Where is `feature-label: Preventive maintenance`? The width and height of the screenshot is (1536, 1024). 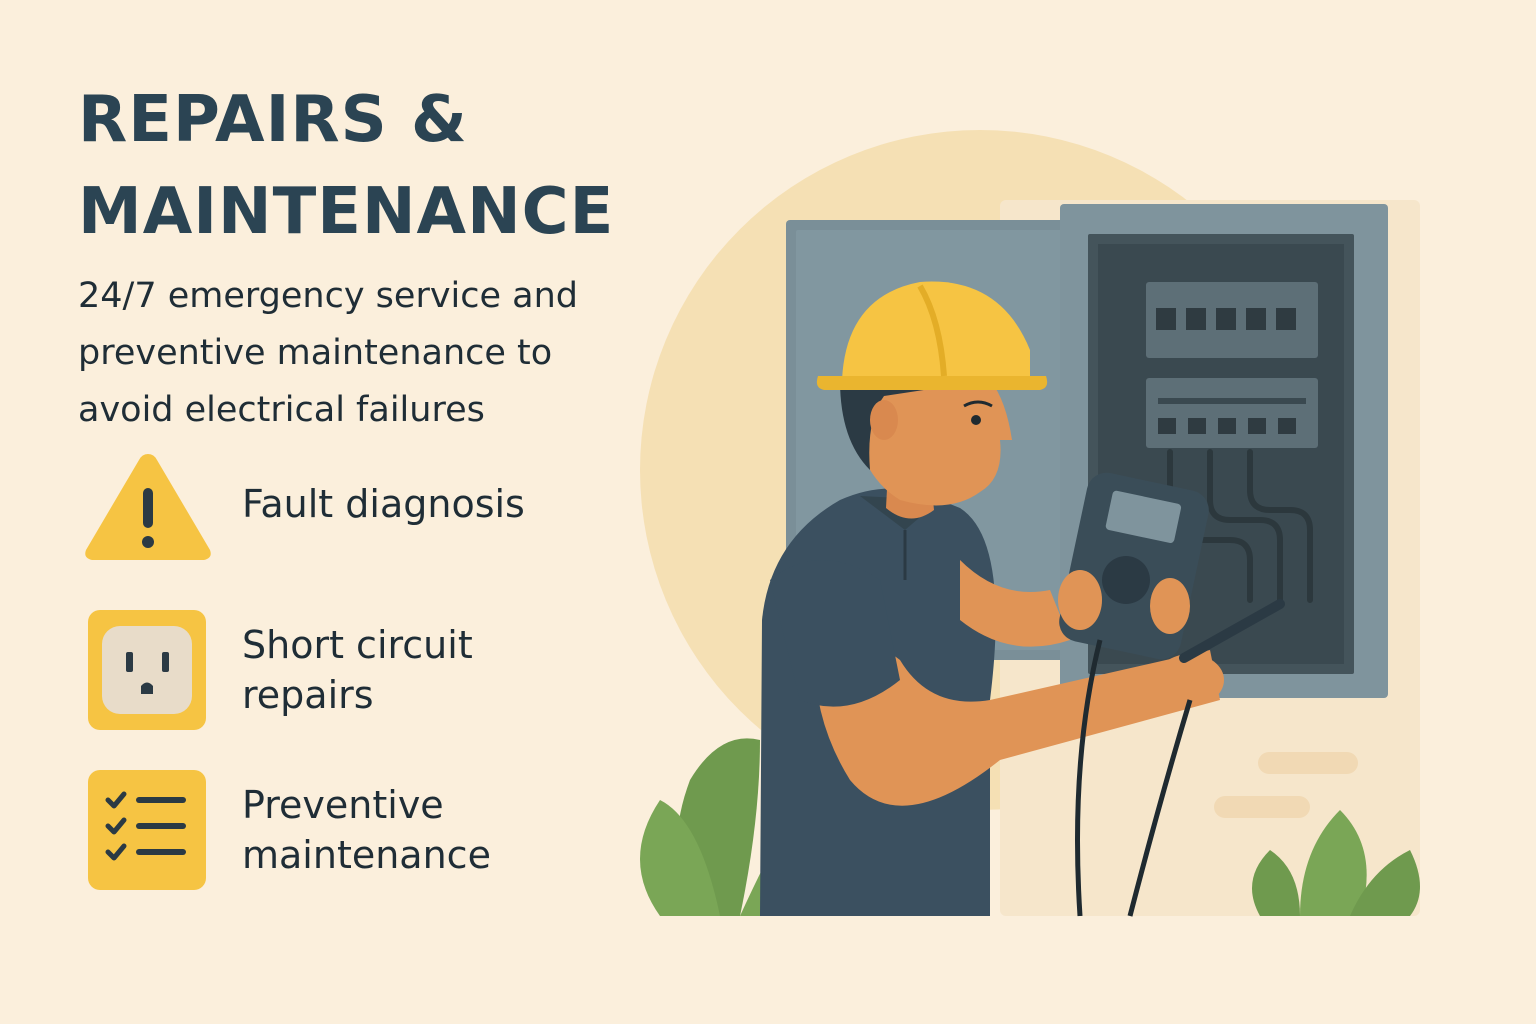 feature-label: Preventive maintenance is located at coordinates (366, 830).